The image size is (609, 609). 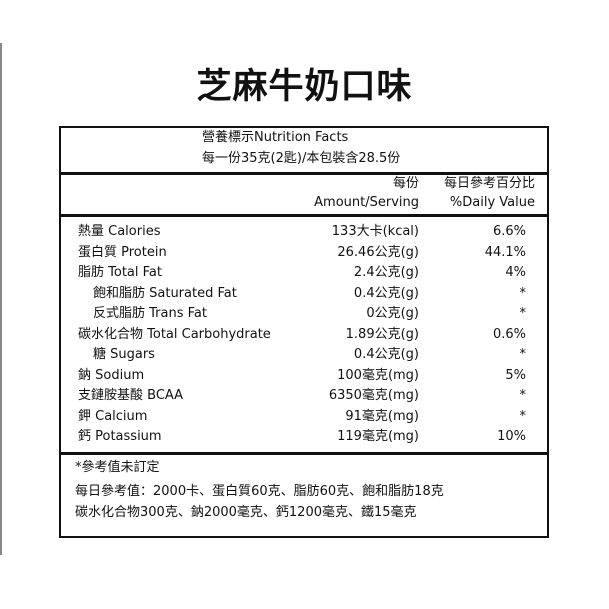 What do you see at coordinates (124, 354) in the screenshot?
I see `nutrient-label: 糖 Sugars` at bounding box center [124, 354].